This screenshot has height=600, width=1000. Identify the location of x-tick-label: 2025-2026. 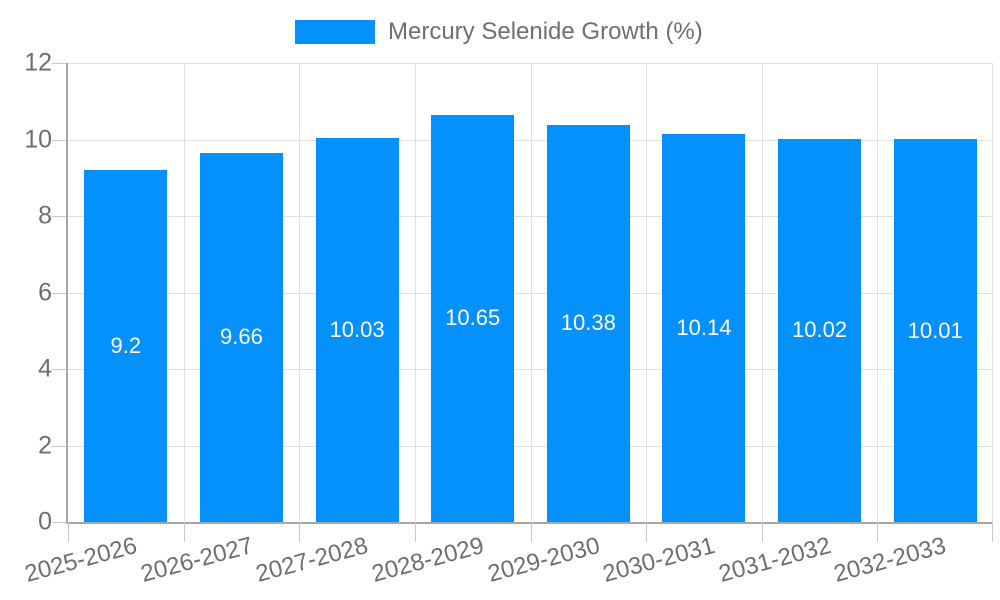
(80, 560).